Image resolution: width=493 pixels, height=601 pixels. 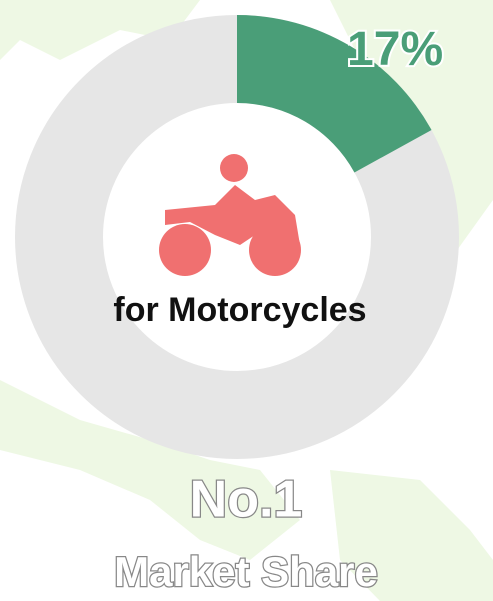 What do you see at coordinates (334, 94) in the screenshot?
I see `donut-segment` at bounding box center [334, 94].